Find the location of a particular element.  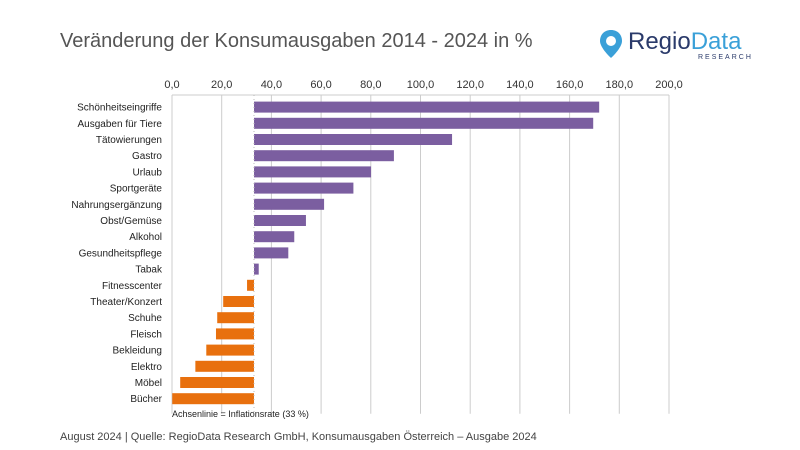

category-label: Elektro is located at coordinates (147, 367).